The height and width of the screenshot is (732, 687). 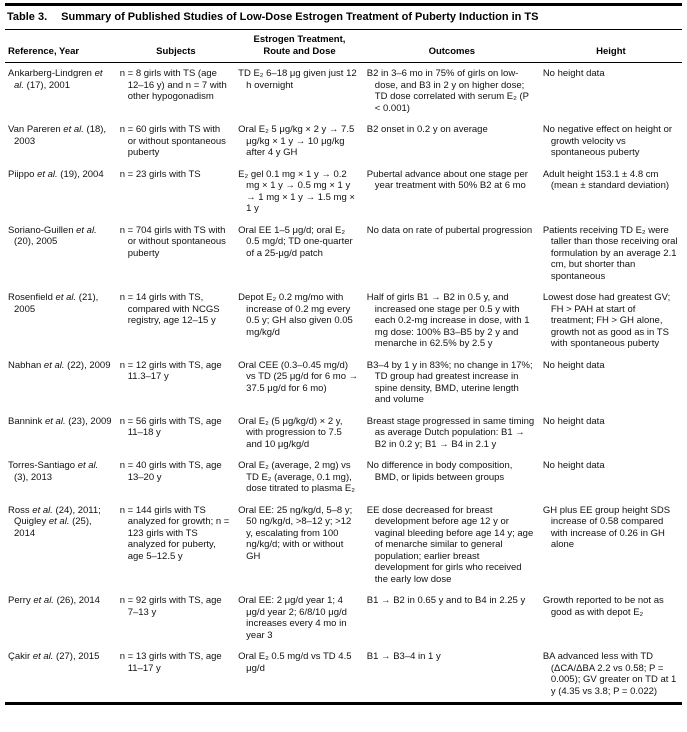 I want to click on cell-subjects: n = 13 girls with TS, age 11–17 y, so click(x=170, y=662).